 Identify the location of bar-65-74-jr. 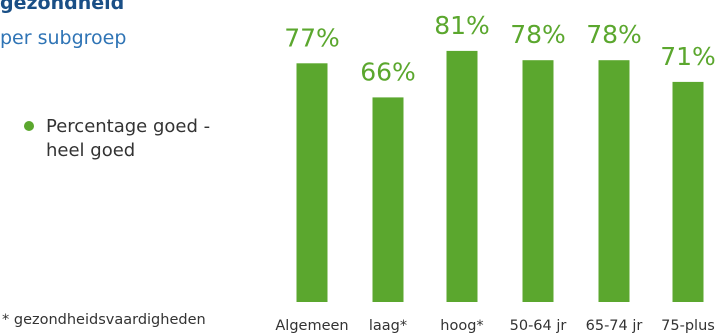
(614, 181).